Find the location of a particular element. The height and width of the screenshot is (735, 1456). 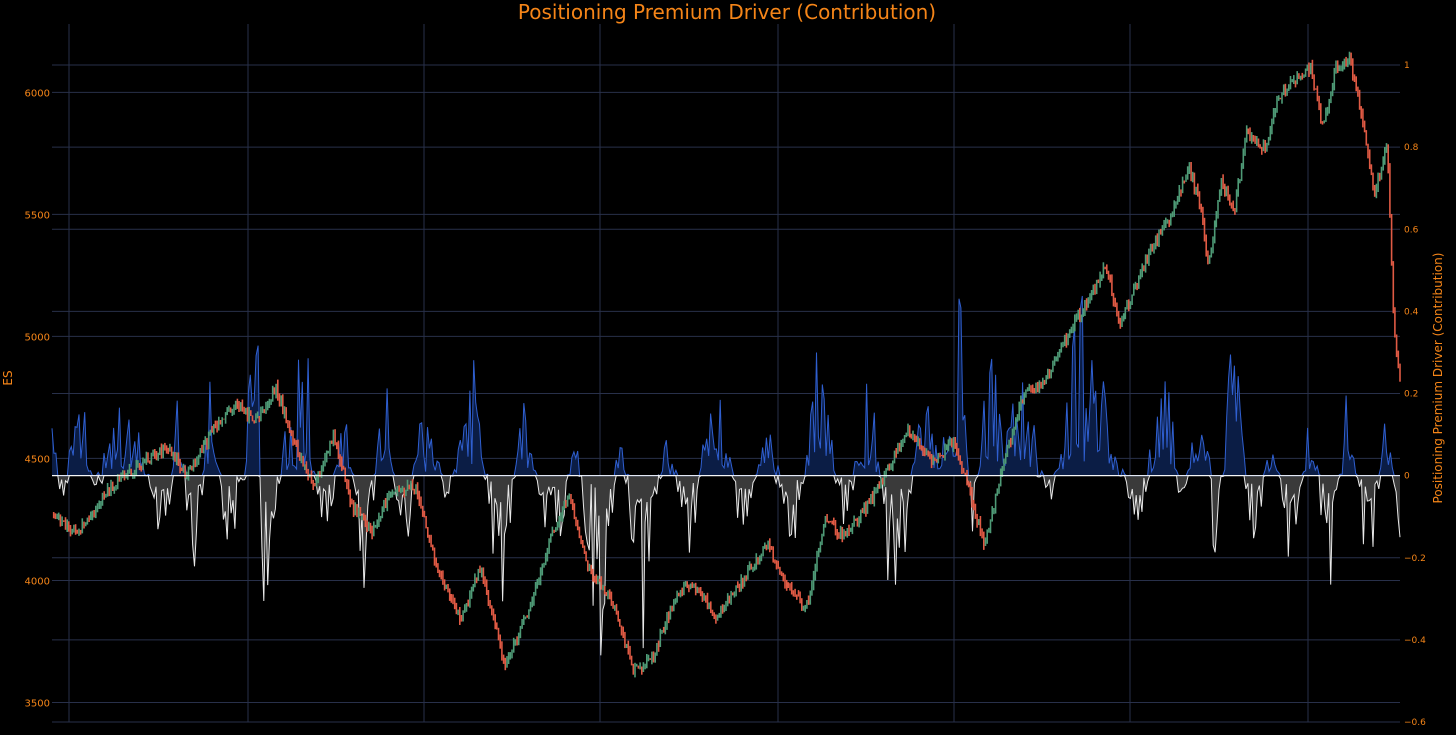

left-axis-title: ES is located at coordinates (8, 377).